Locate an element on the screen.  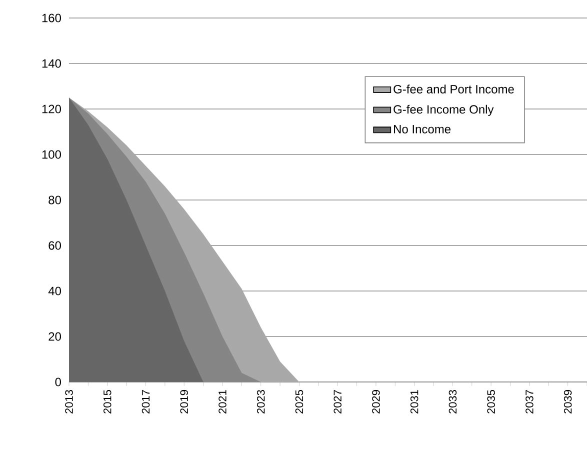
x-tick-label: 2013 is located at coordinates (69, 402).